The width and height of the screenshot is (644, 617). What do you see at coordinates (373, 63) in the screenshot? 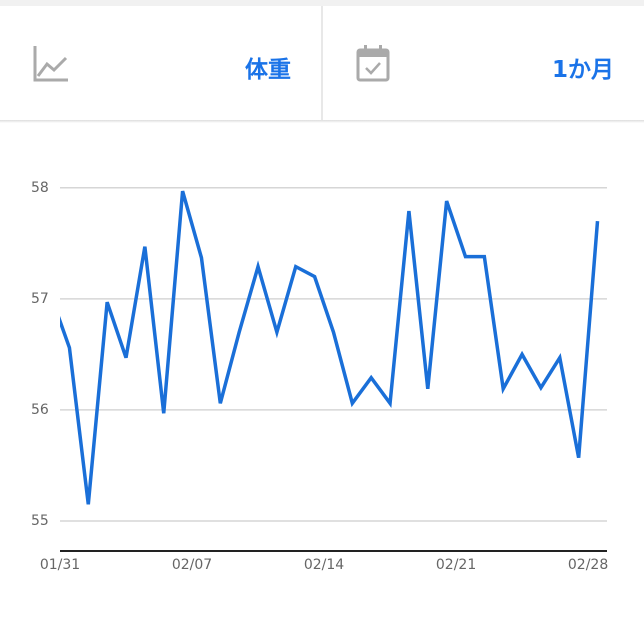
I see `calendar-icon` at bounding box center [373, 63].